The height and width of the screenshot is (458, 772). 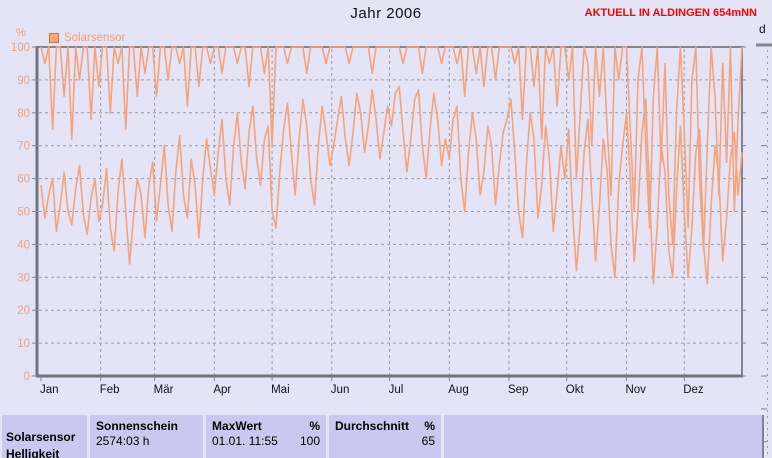 I want to click on sensor-name-label: Solarsensor, so click(x=41, y=437).